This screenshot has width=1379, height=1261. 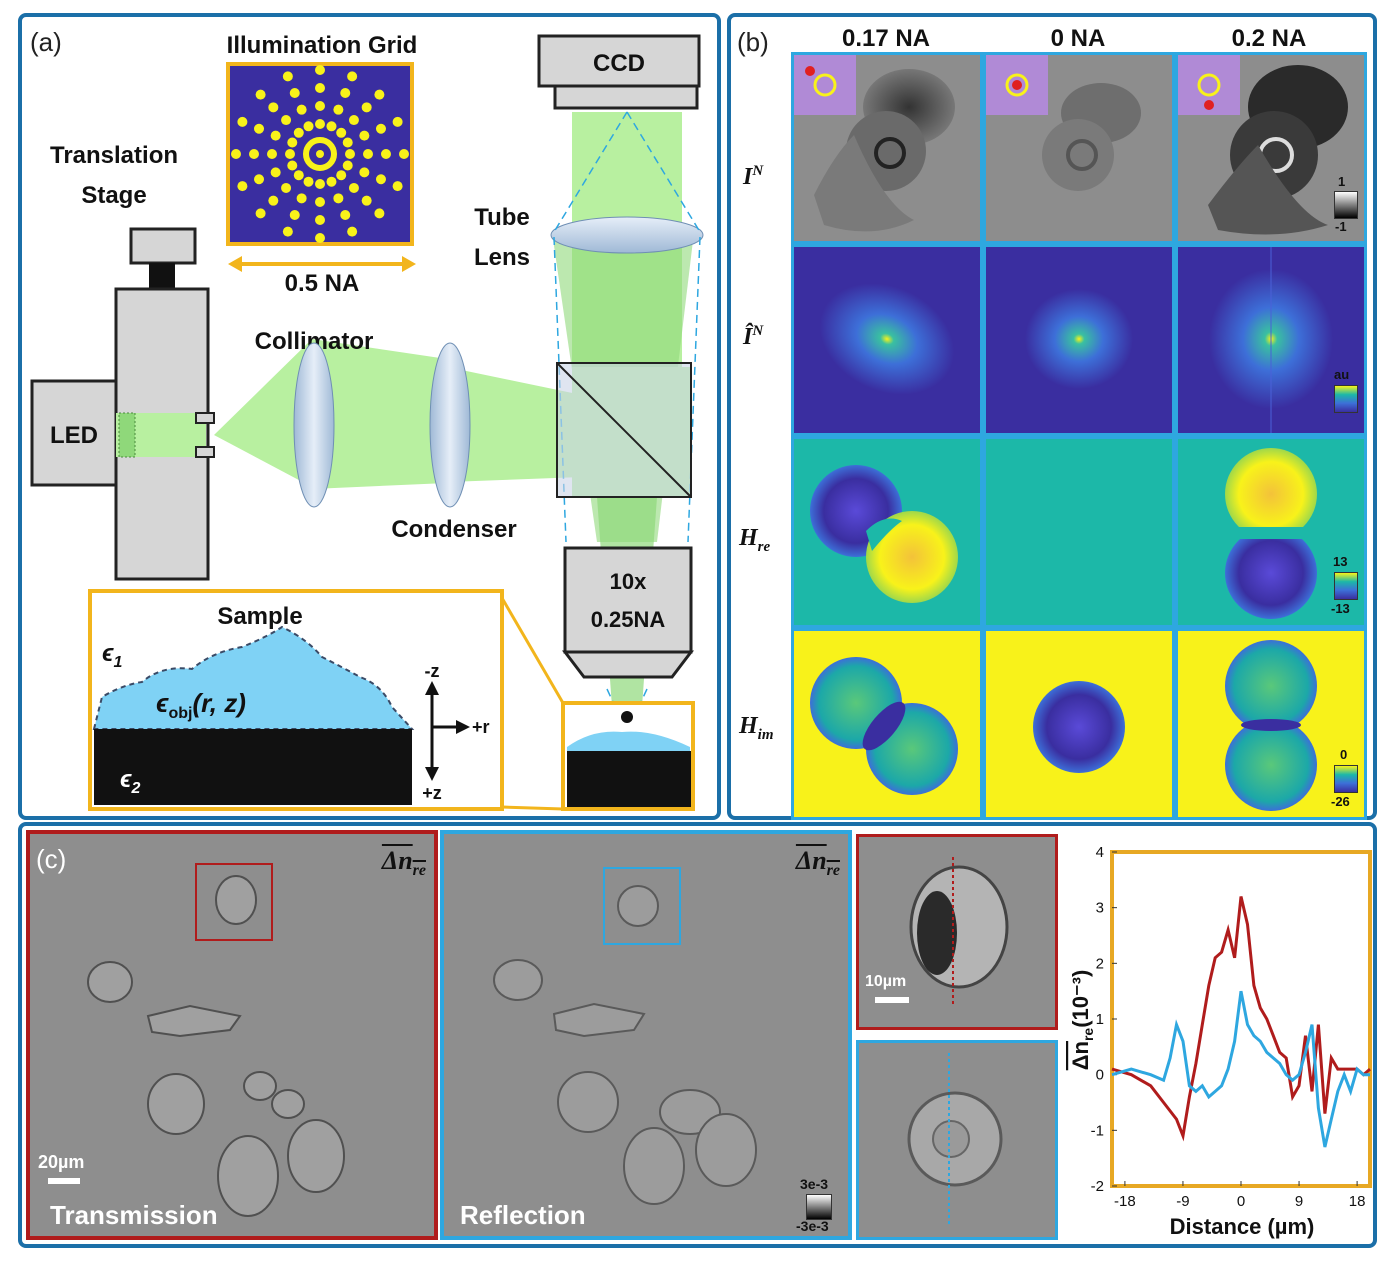 I want to click on eps2-sub: 2, so click(x=136, y=788).